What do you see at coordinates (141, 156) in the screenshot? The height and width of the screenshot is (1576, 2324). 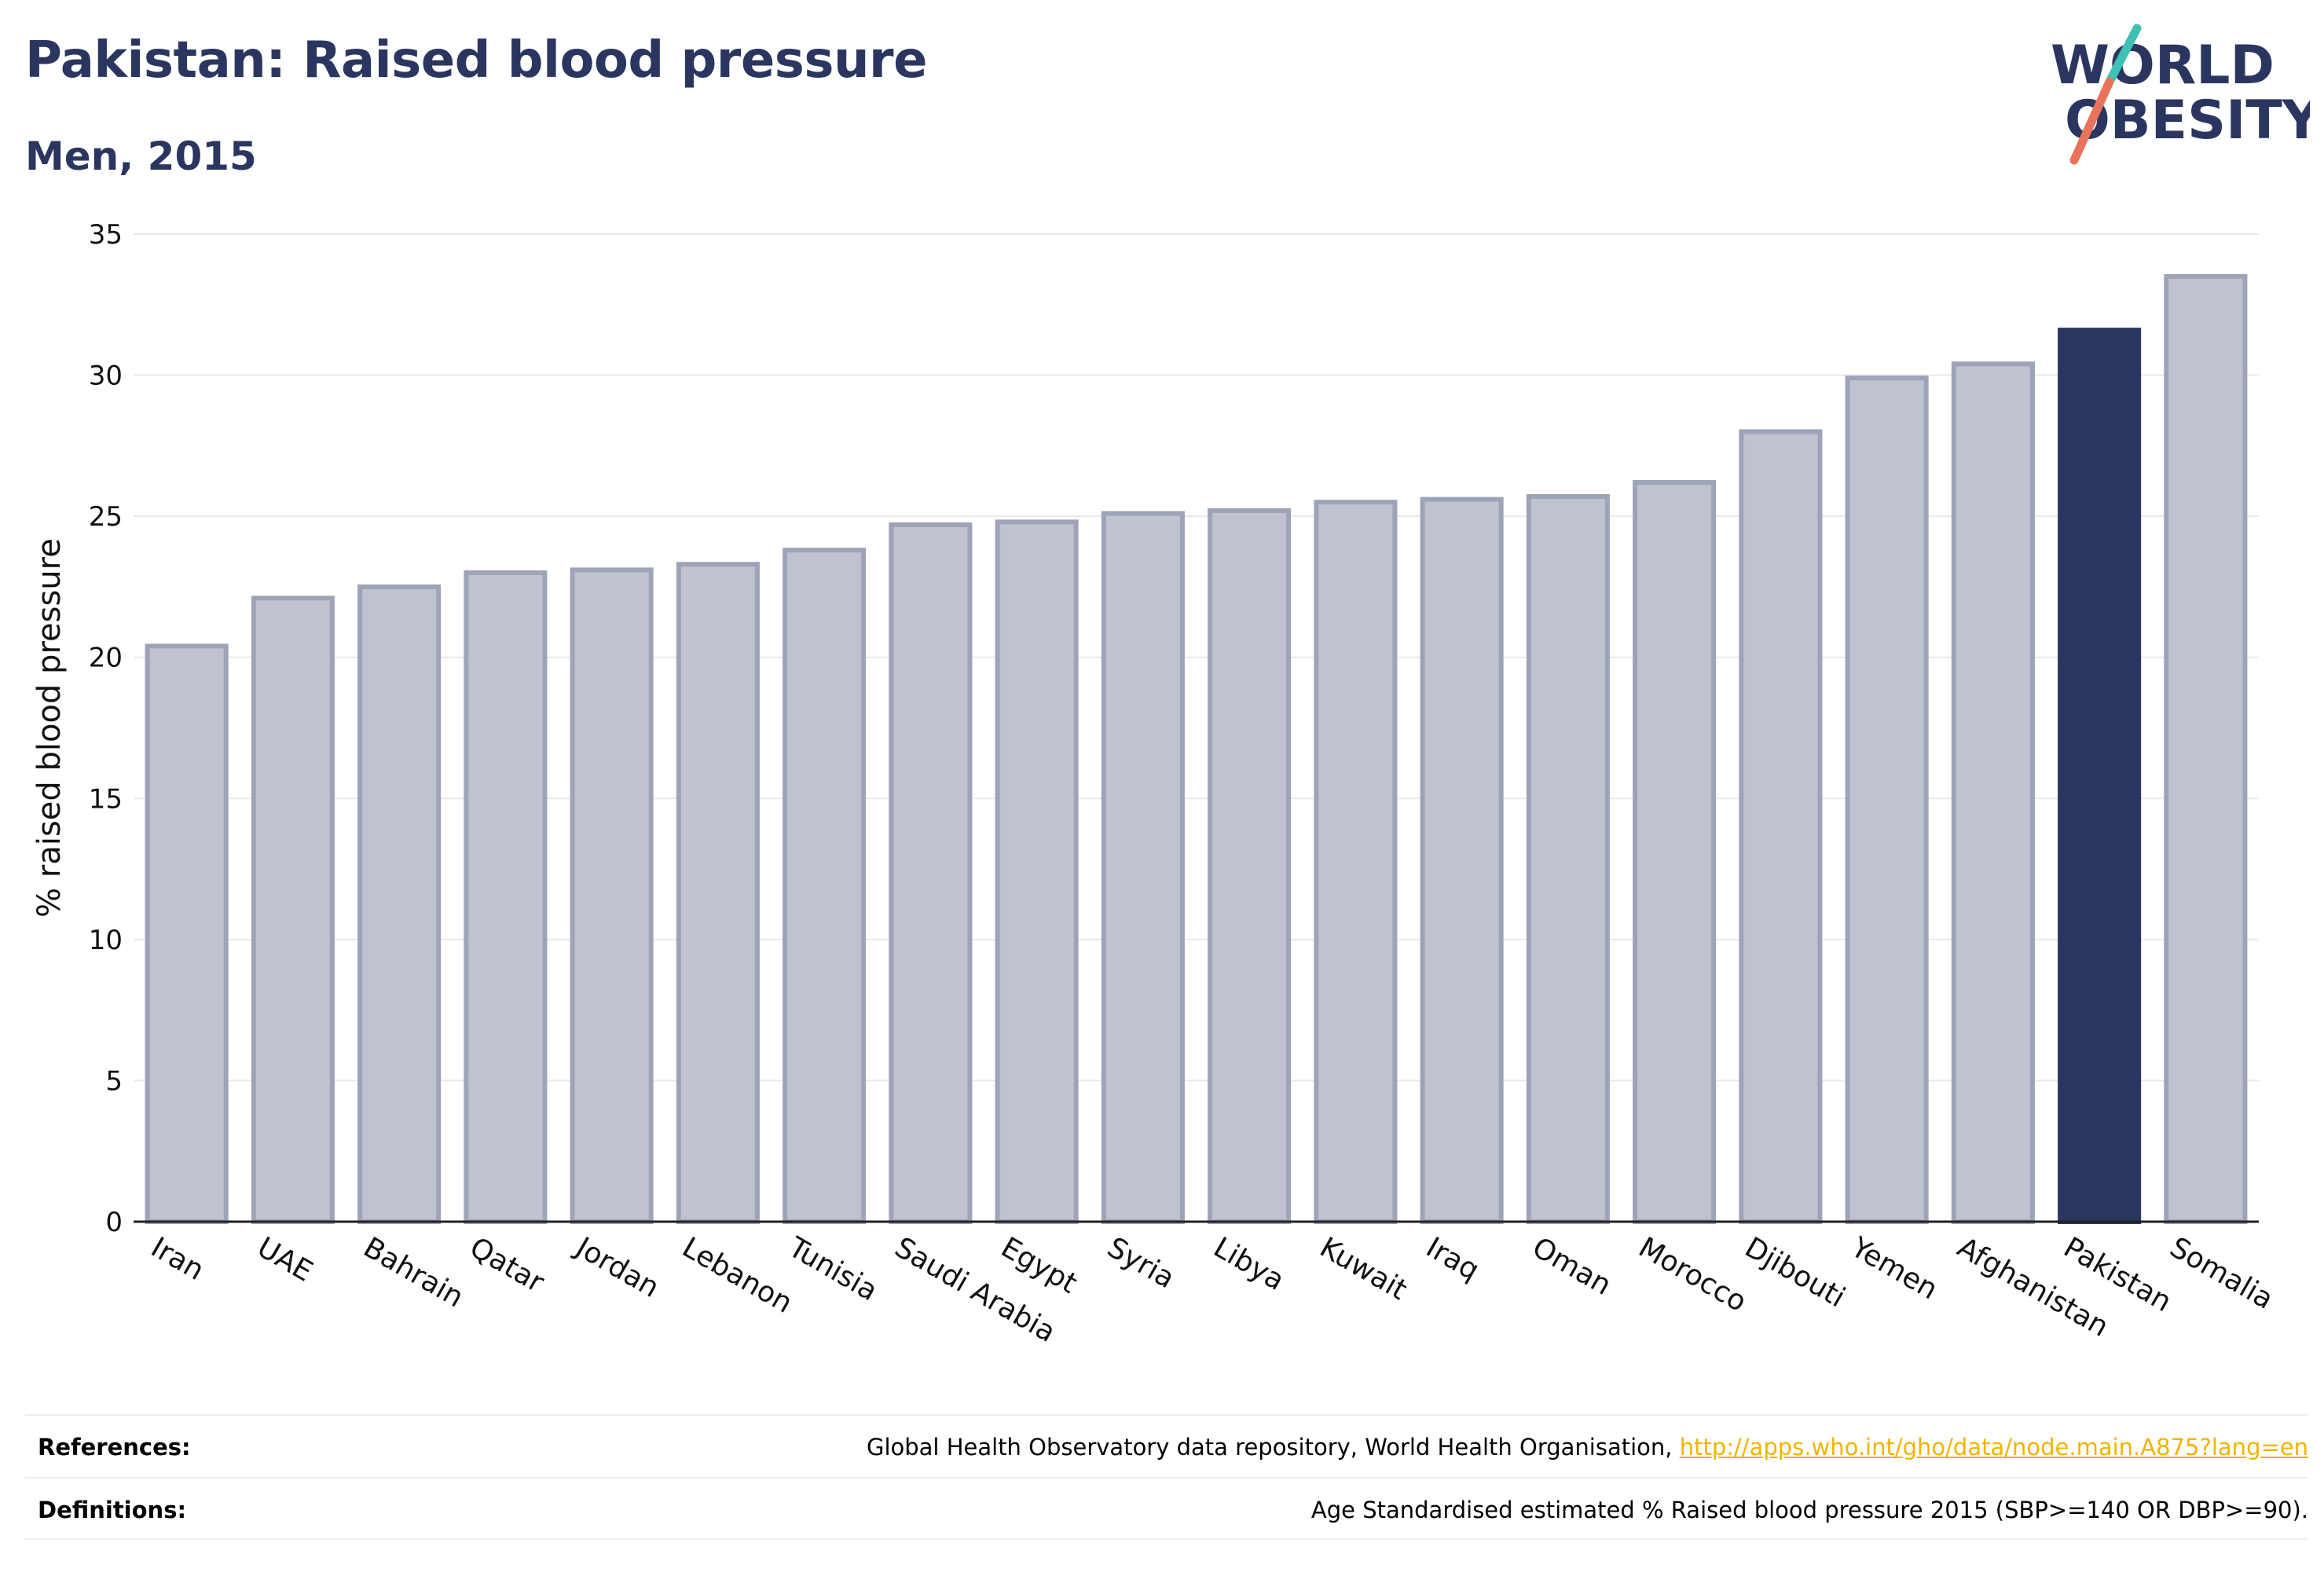 I see `chart-subtitle: Men, 2015` at bounding box center [141, 156].